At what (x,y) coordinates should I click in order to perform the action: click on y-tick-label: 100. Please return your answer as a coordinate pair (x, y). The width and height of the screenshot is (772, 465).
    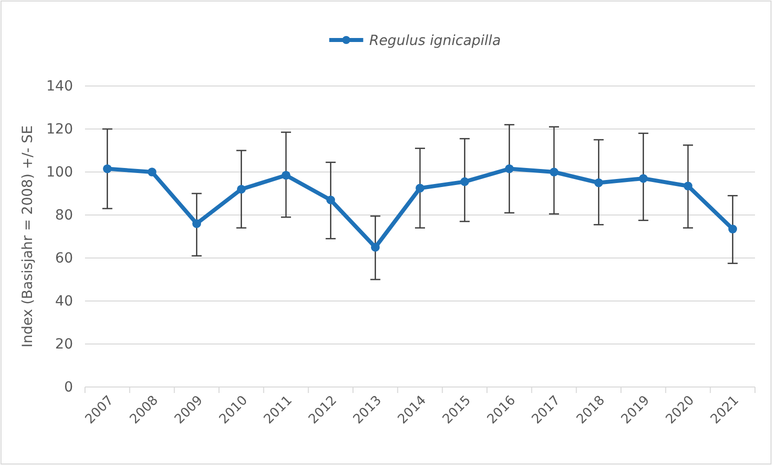
    Looking at the image, I should click on (59, 172).